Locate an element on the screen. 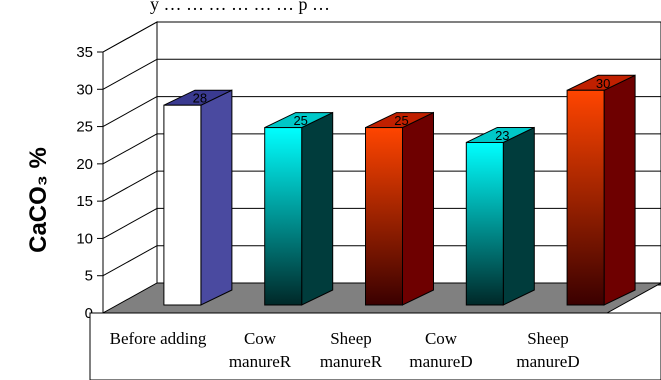  category-label-4-line-1: manureD is located at coordinates (547, 361).